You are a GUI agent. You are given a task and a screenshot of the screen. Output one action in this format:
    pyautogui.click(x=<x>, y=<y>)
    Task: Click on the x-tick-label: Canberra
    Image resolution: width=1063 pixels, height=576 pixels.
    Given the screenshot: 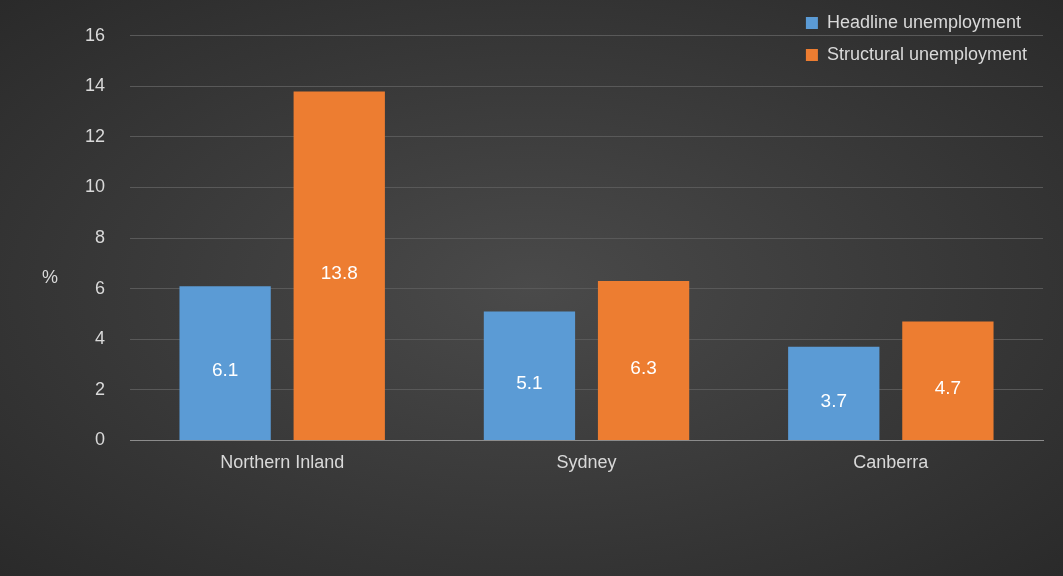 What is the action you would take?
    pyautogui.click(x=891, y=462)
    